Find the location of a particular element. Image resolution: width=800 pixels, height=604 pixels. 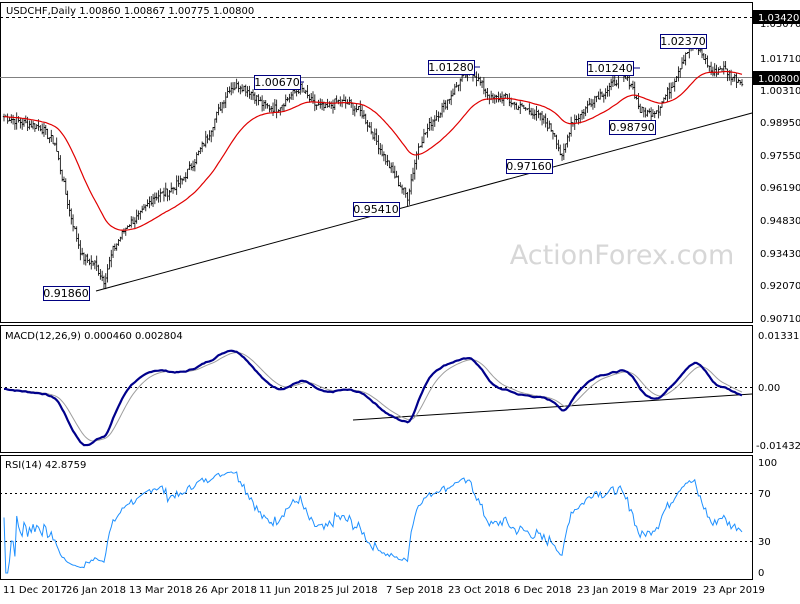

y-tick-label: 70 is located at coordinates (764, 494).